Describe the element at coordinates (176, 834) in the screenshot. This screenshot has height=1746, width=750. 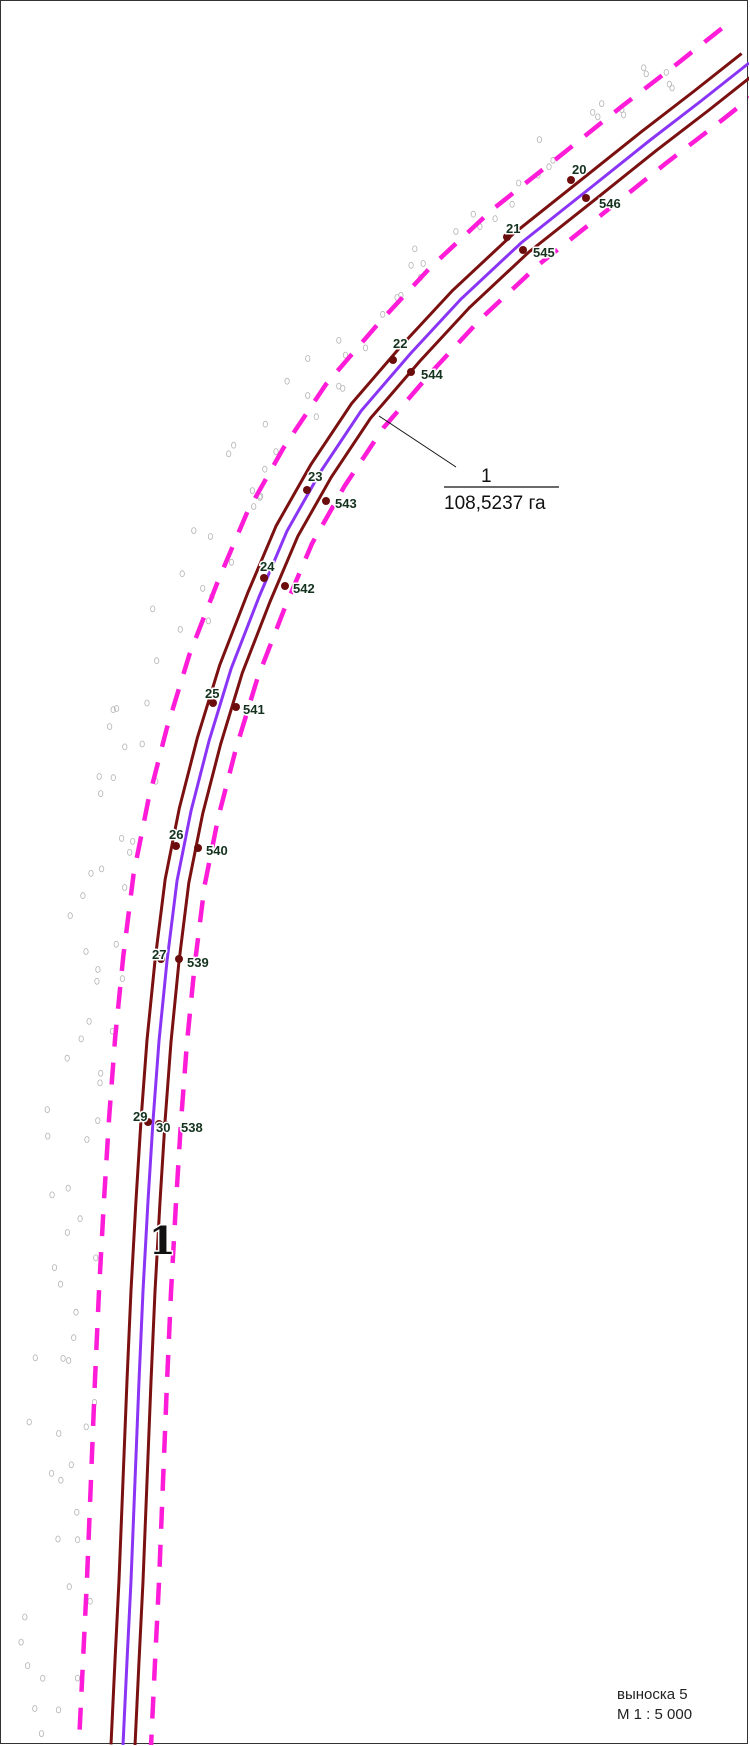
I see `outer-boundary-point-label: 26` at that location.